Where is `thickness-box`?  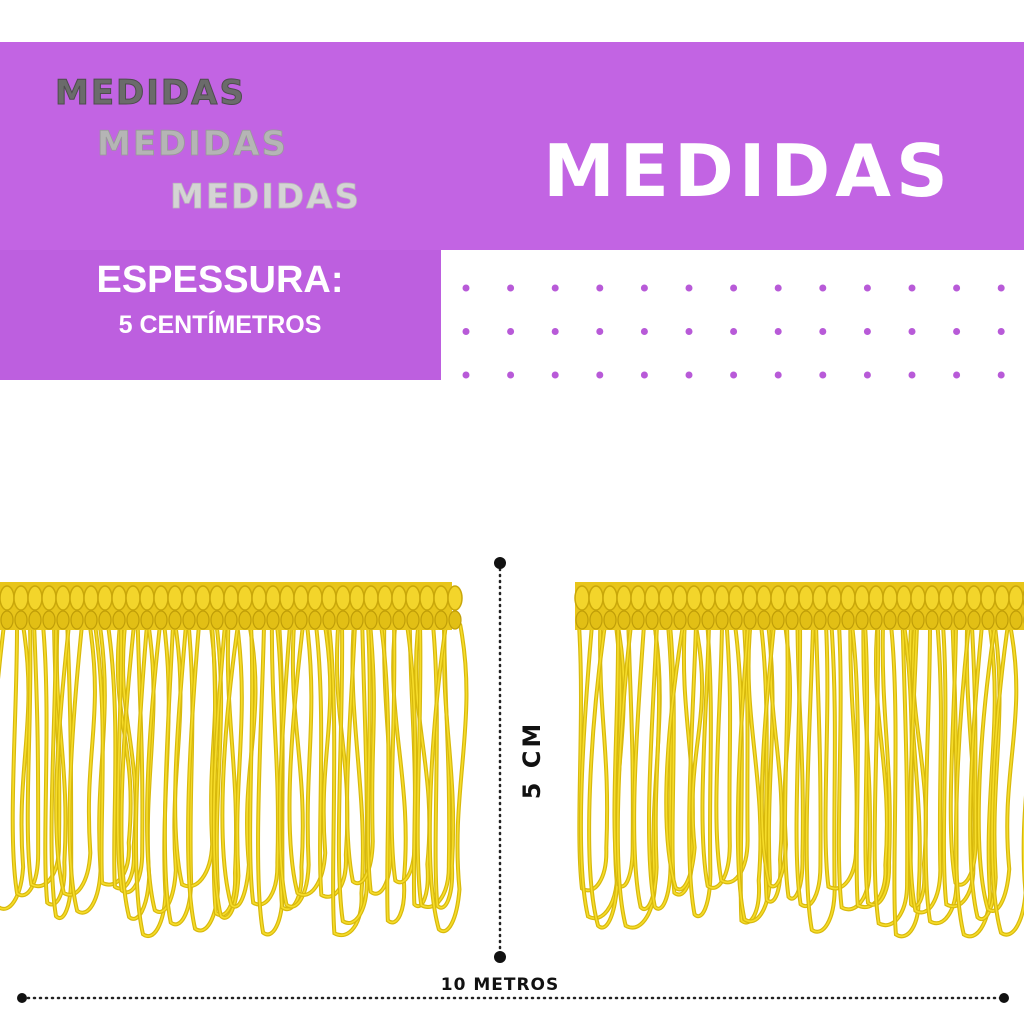 thickness-box is located at coordinates (220, 315).